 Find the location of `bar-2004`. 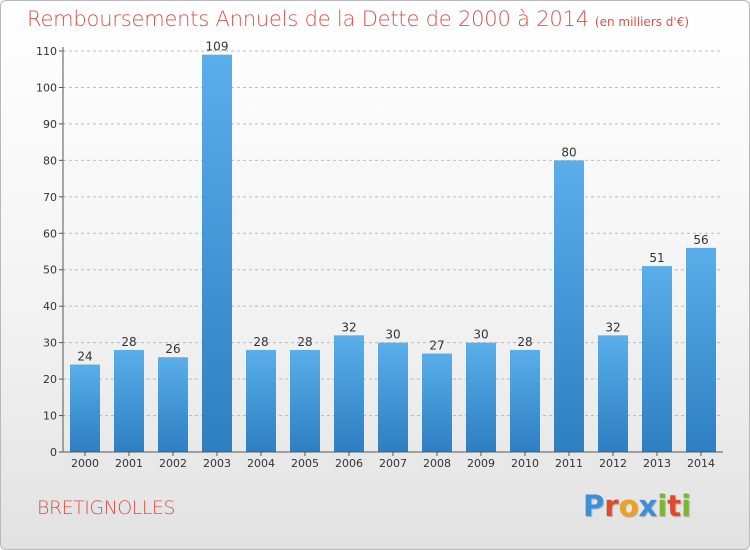

bar-2004 is located at coordinates (261, 400).